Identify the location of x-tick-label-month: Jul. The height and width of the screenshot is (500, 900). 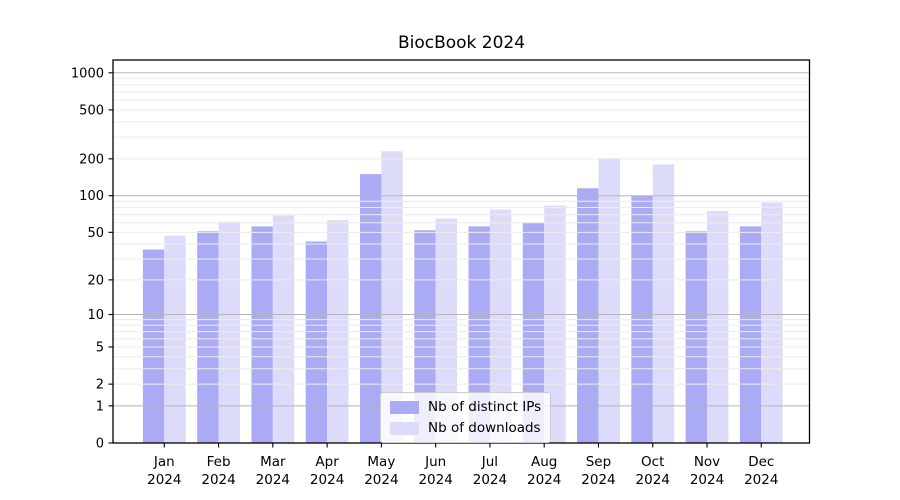
(489, 462).